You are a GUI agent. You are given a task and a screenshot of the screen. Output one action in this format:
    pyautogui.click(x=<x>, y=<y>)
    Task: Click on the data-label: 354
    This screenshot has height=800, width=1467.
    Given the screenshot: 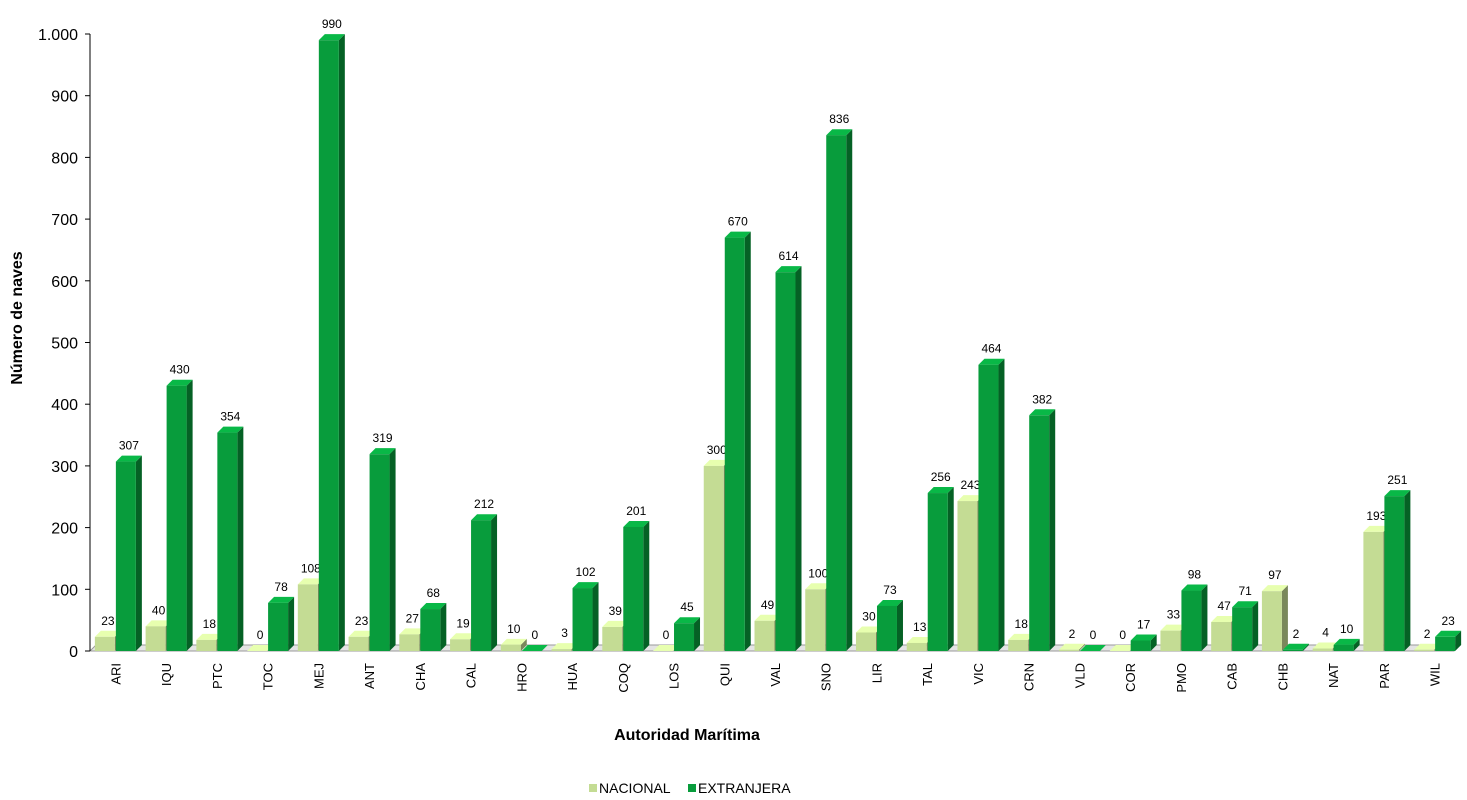 What is the action you would take?
    pyautogui.click(x=230, y=417)
    